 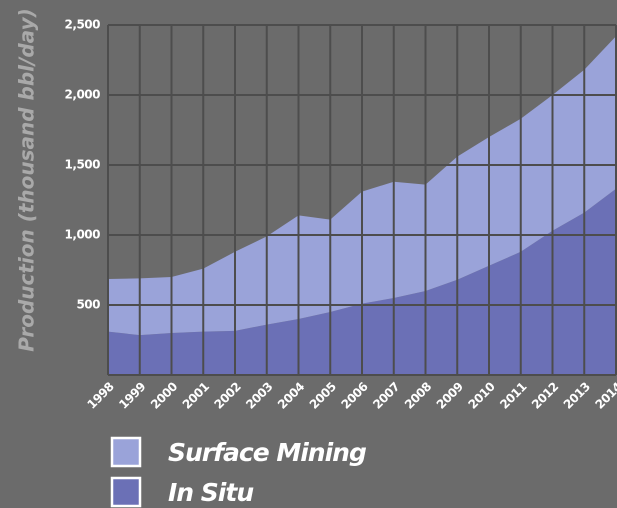 I want to click on x-tick-label: 2000, so click(x=164, y=396).